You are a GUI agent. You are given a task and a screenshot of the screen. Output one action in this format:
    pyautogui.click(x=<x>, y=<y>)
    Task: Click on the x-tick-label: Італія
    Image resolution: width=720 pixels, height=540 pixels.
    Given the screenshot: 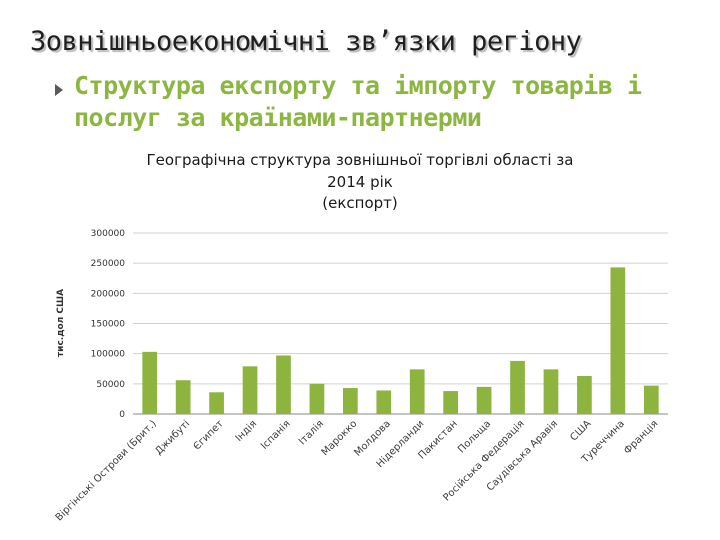 What is the action you would take?
    pyautogui.click(x=311, y=433)
    